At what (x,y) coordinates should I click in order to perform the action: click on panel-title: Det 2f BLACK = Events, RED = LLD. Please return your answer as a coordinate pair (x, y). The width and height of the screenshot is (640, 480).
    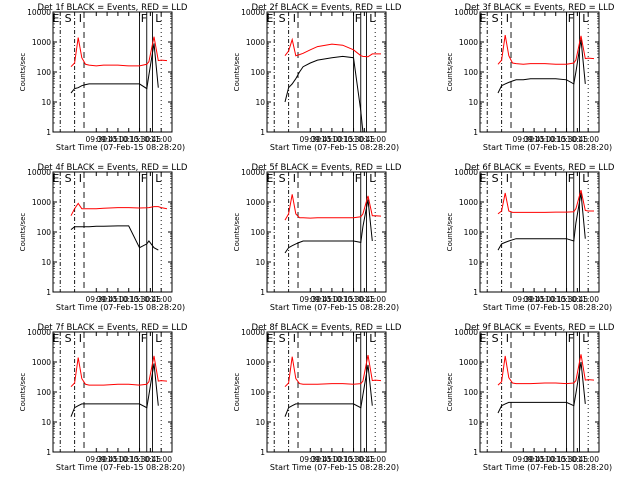
    Looking at the image, I should click on (327, 8).